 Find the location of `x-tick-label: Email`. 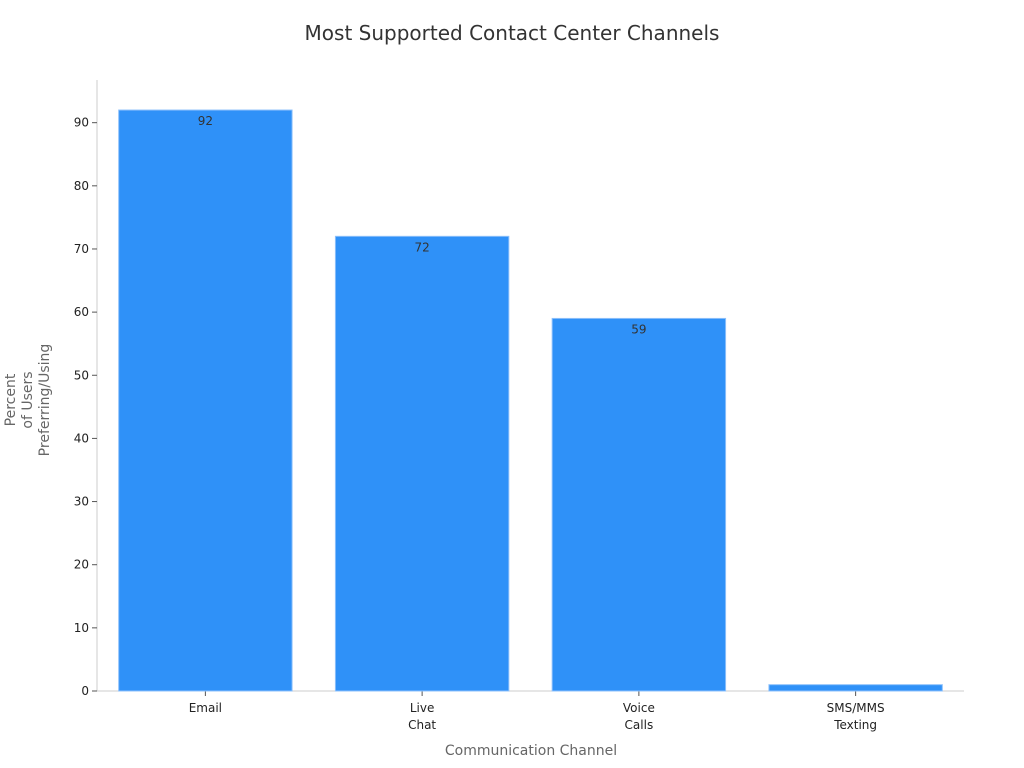

x-tick-label: Email is located at coordinates (205, 708).